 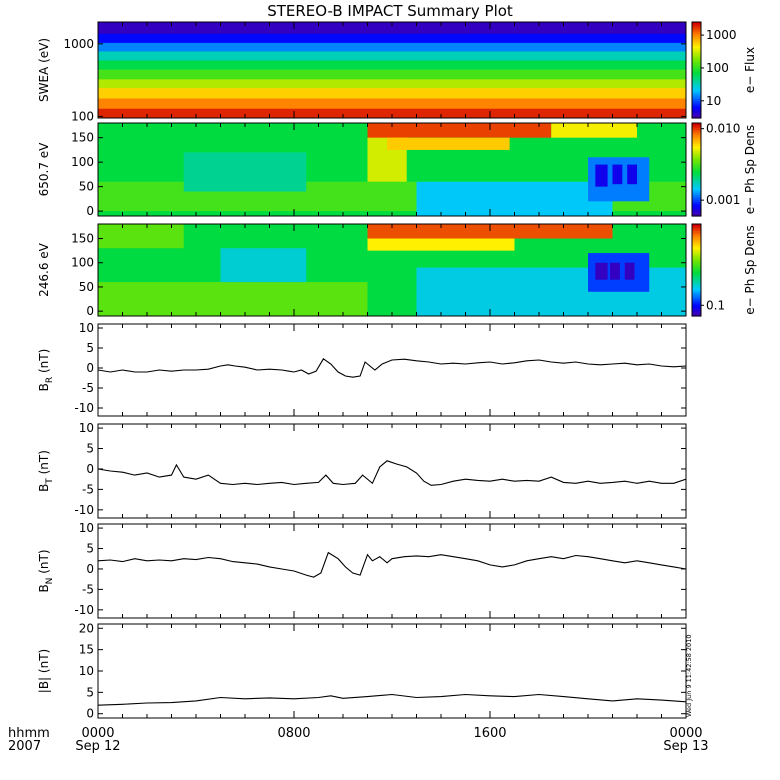 I want to click on y-axis-label: BR (nT), so click(x=46, y=370).